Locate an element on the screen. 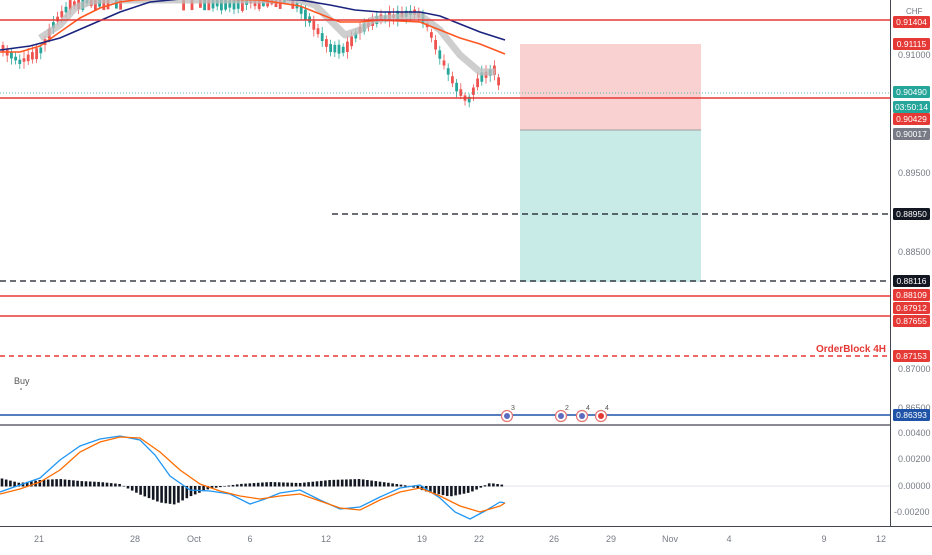  price-badge: 0.87912 is located at coordinates (911, 308).